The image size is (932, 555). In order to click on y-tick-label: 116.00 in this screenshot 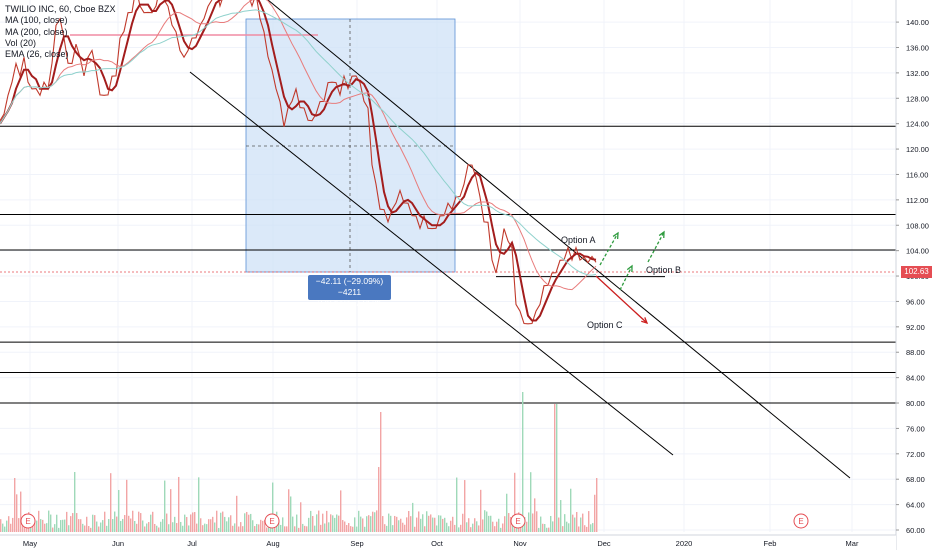, I will do `click(917, 174)`.